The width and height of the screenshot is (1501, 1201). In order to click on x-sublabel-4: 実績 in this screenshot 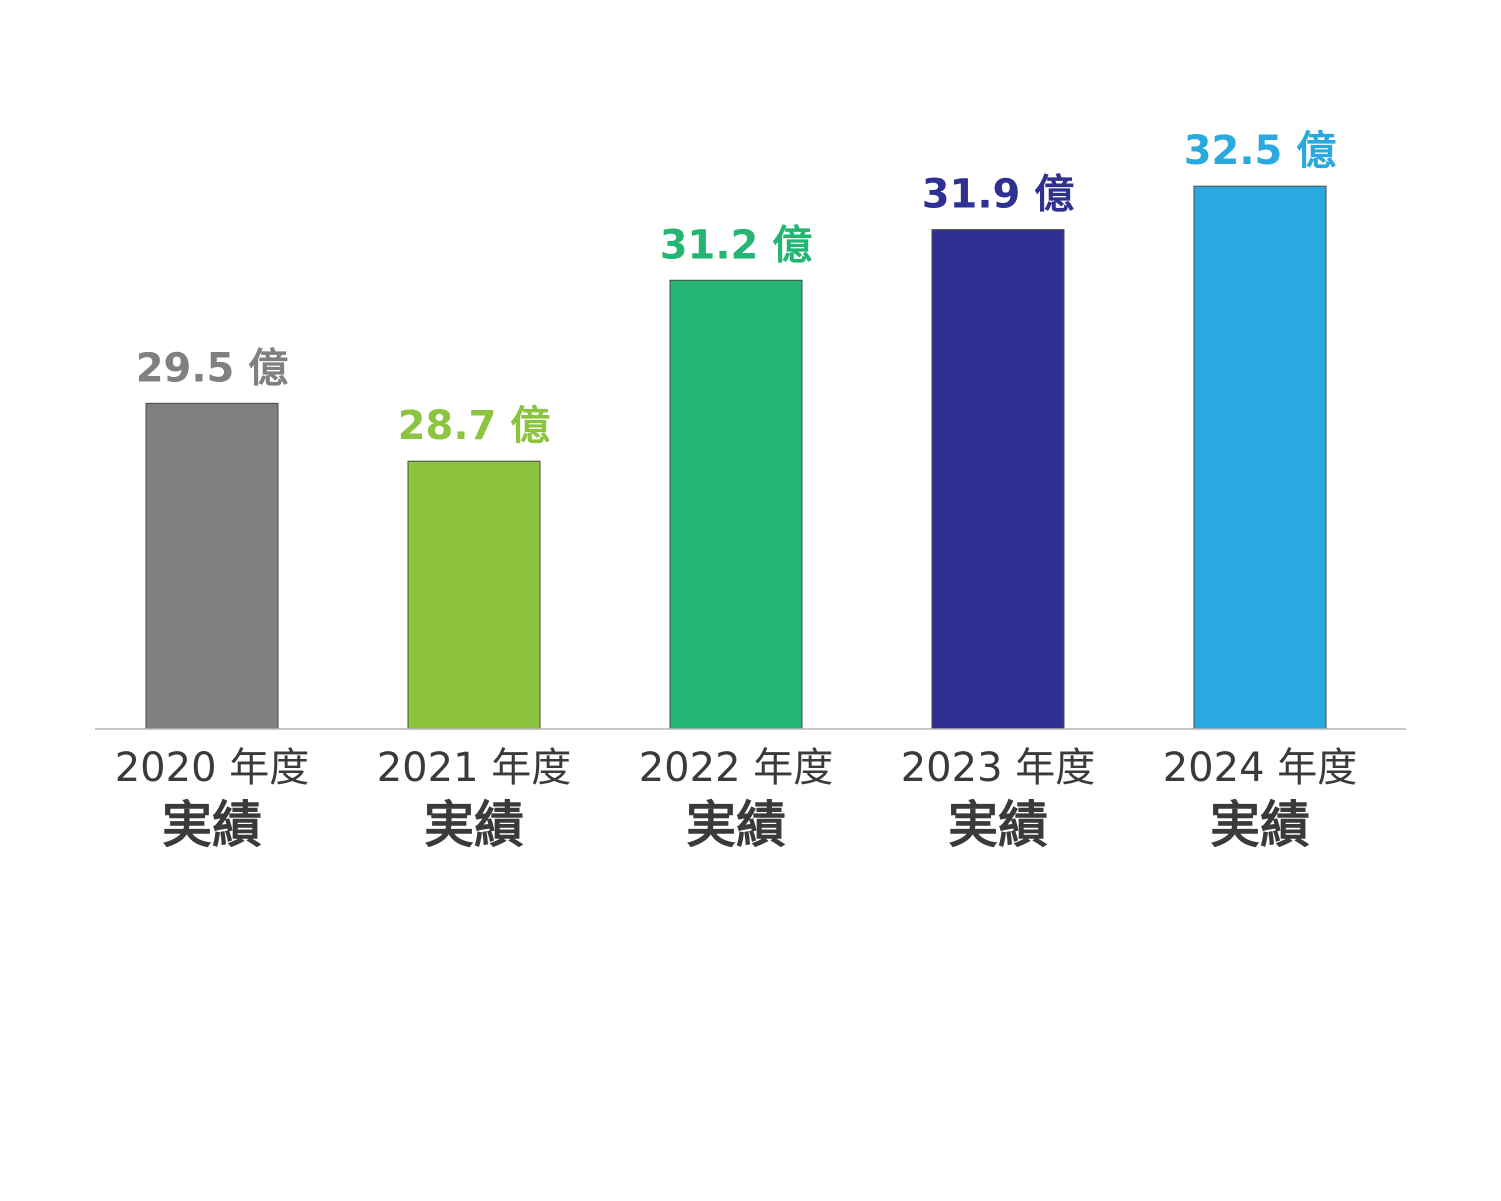, I will do `click(1260, 825)`.